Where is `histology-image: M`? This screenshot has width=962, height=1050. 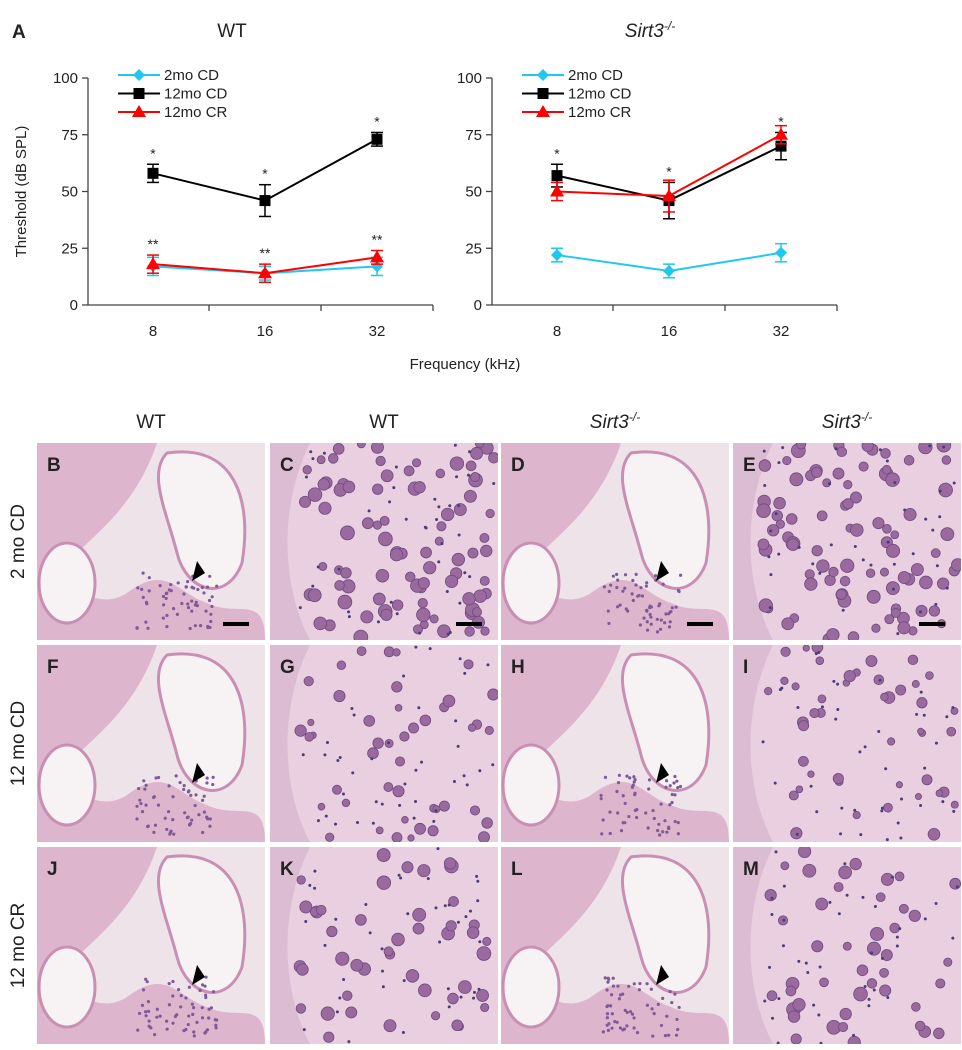
histology-image: M is located at coordinates (847, 945).